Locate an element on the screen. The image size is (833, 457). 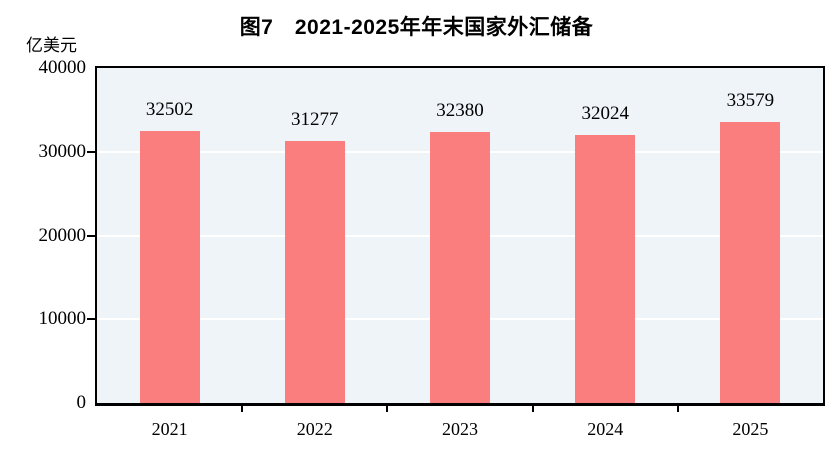
bar-value-label: 33579 is located at coordinates (750, 100).